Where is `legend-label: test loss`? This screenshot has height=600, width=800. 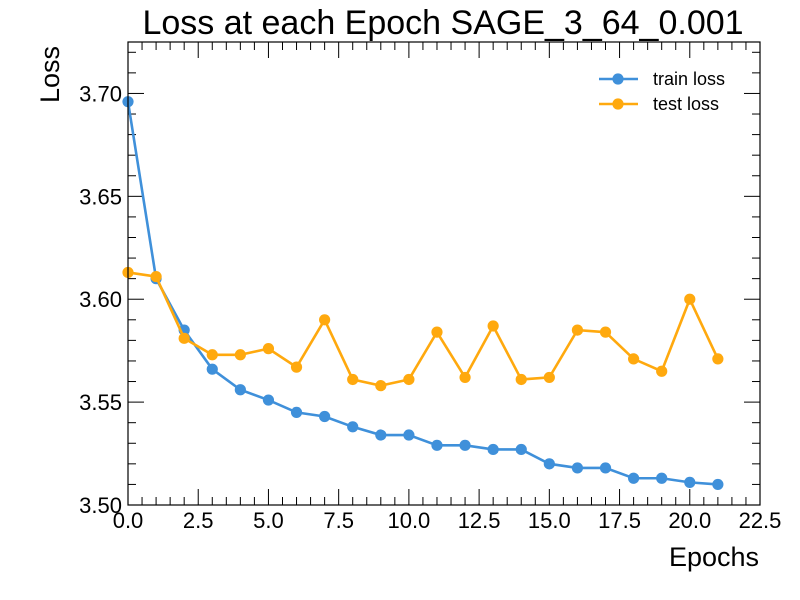 legend-label: test loss is located at coordinates (686, 104).